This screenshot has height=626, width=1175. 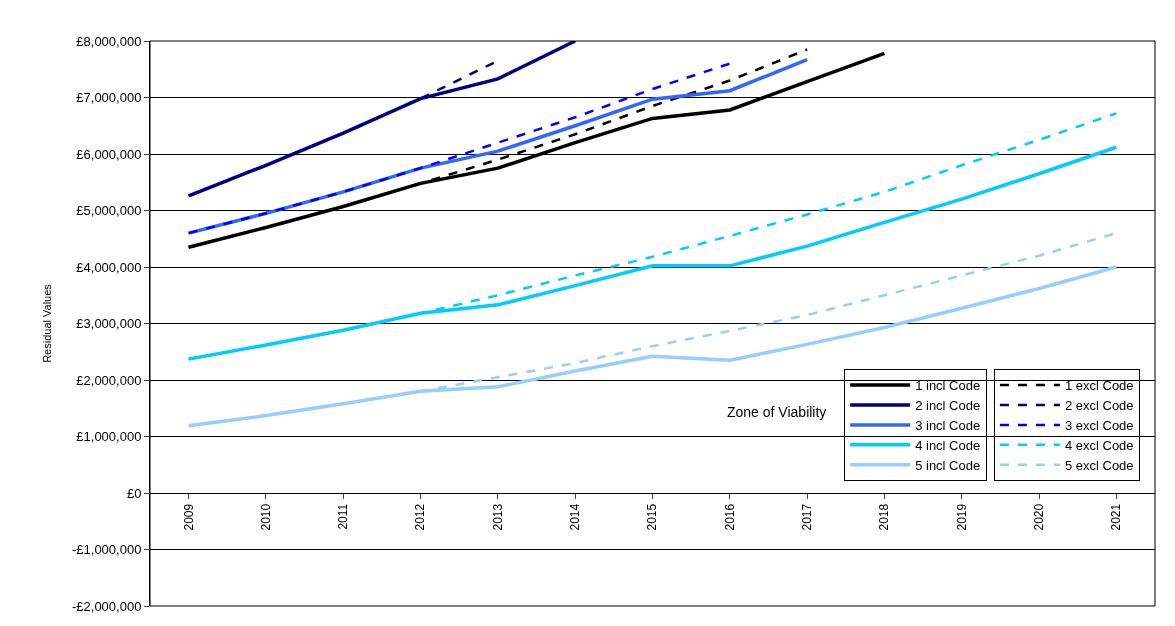 What do you see at coordinates (109, 154) in the screenshot?
I see `y-tick-label: £6,000,000` at bounding box center [109, 154].